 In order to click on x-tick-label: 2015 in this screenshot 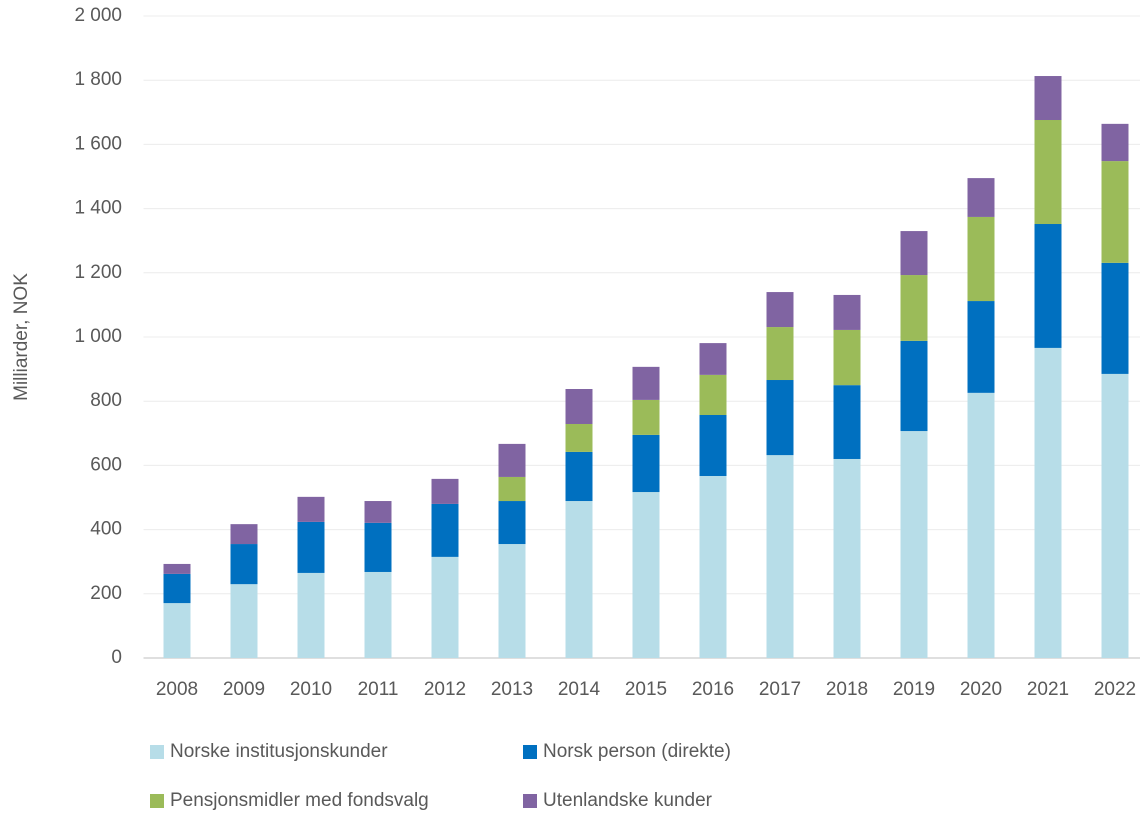, I will do `click(646, 689)`.